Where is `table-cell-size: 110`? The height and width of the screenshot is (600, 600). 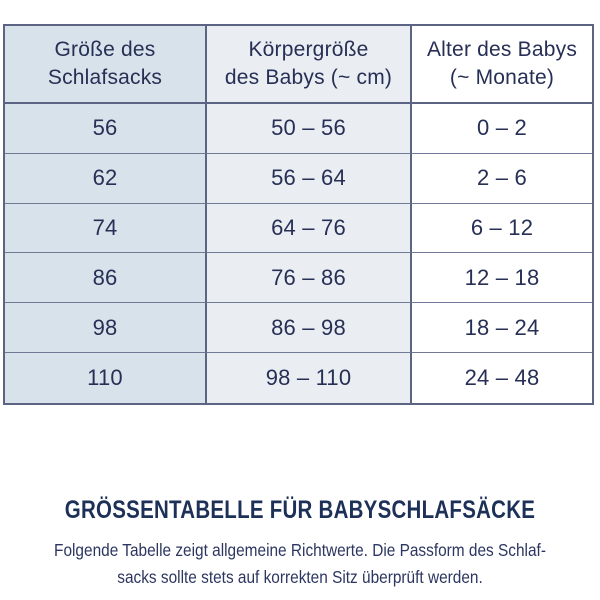 table-cell-size: 110 is located at coordinates (106, 378).